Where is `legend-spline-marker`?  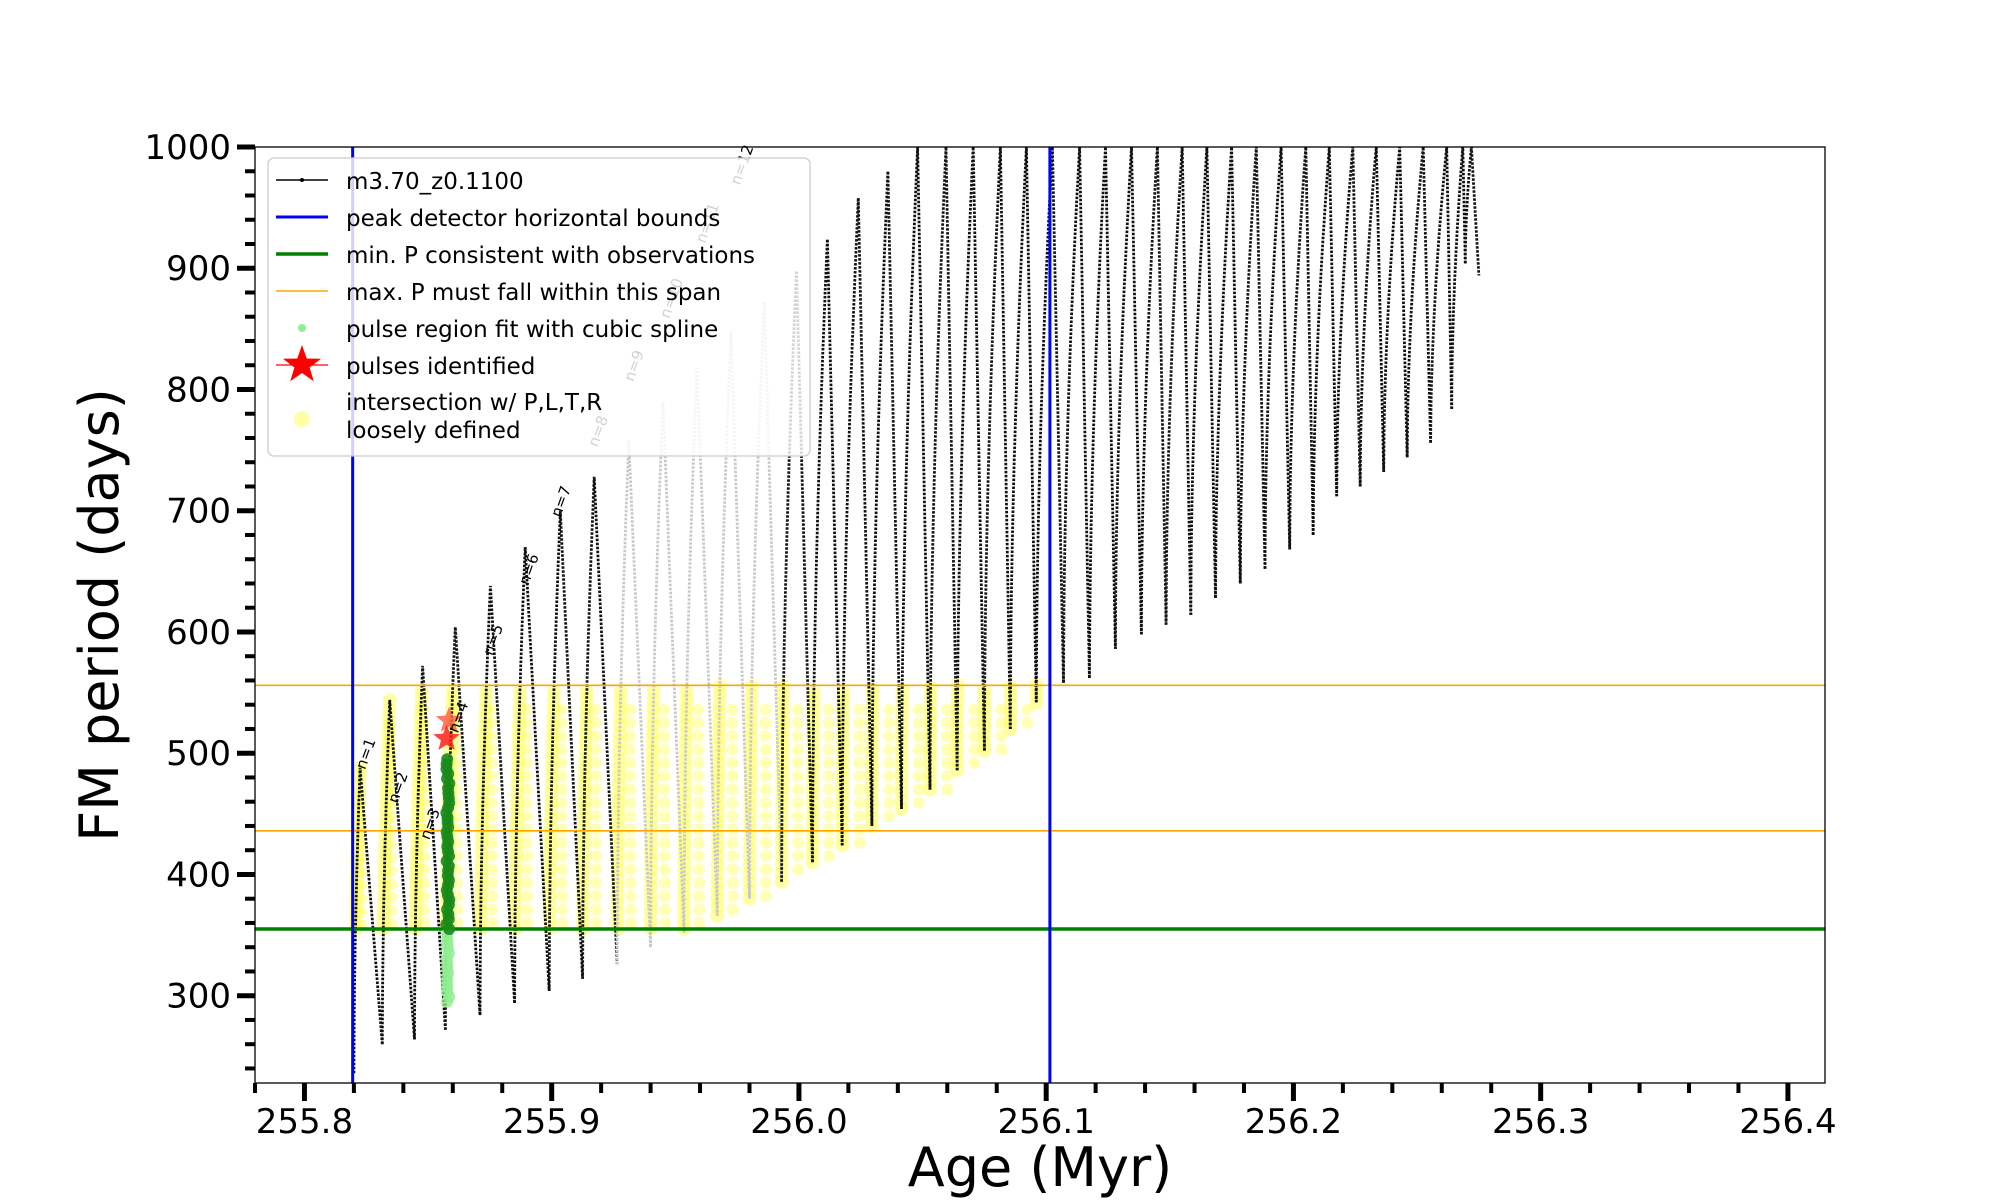
legend-spline-marker is located at coordinates (302, 328).